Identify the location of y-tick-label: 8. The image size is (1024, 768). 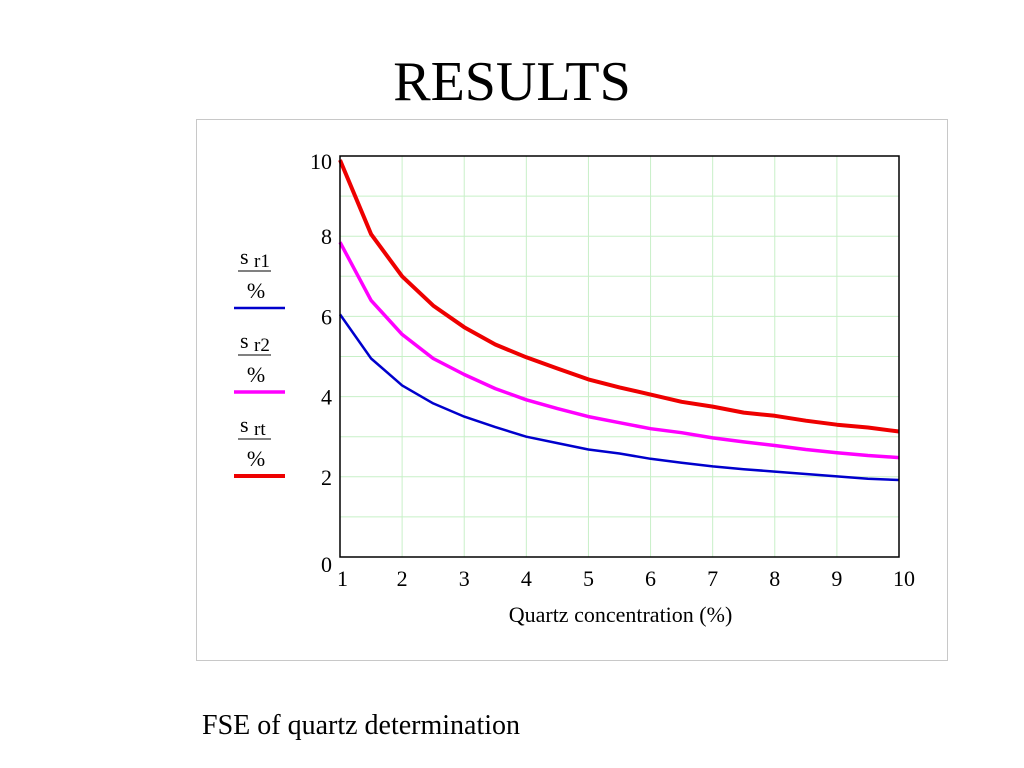
(326, 236).